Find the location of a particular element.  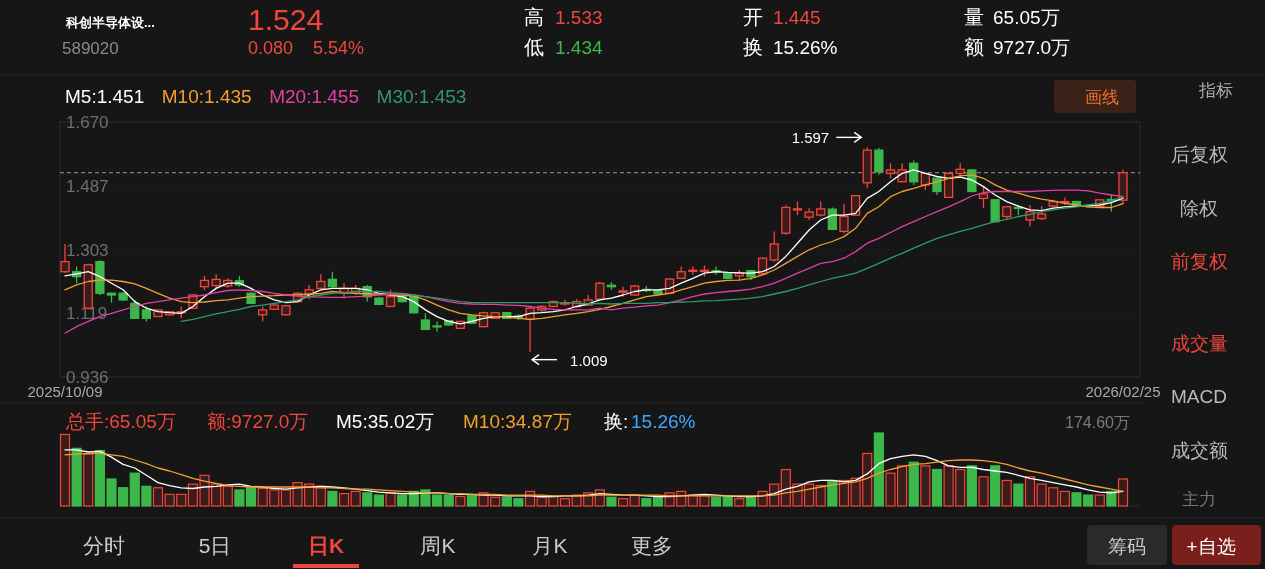

text: 9727.0万 is located at coordinates (1032, 47).